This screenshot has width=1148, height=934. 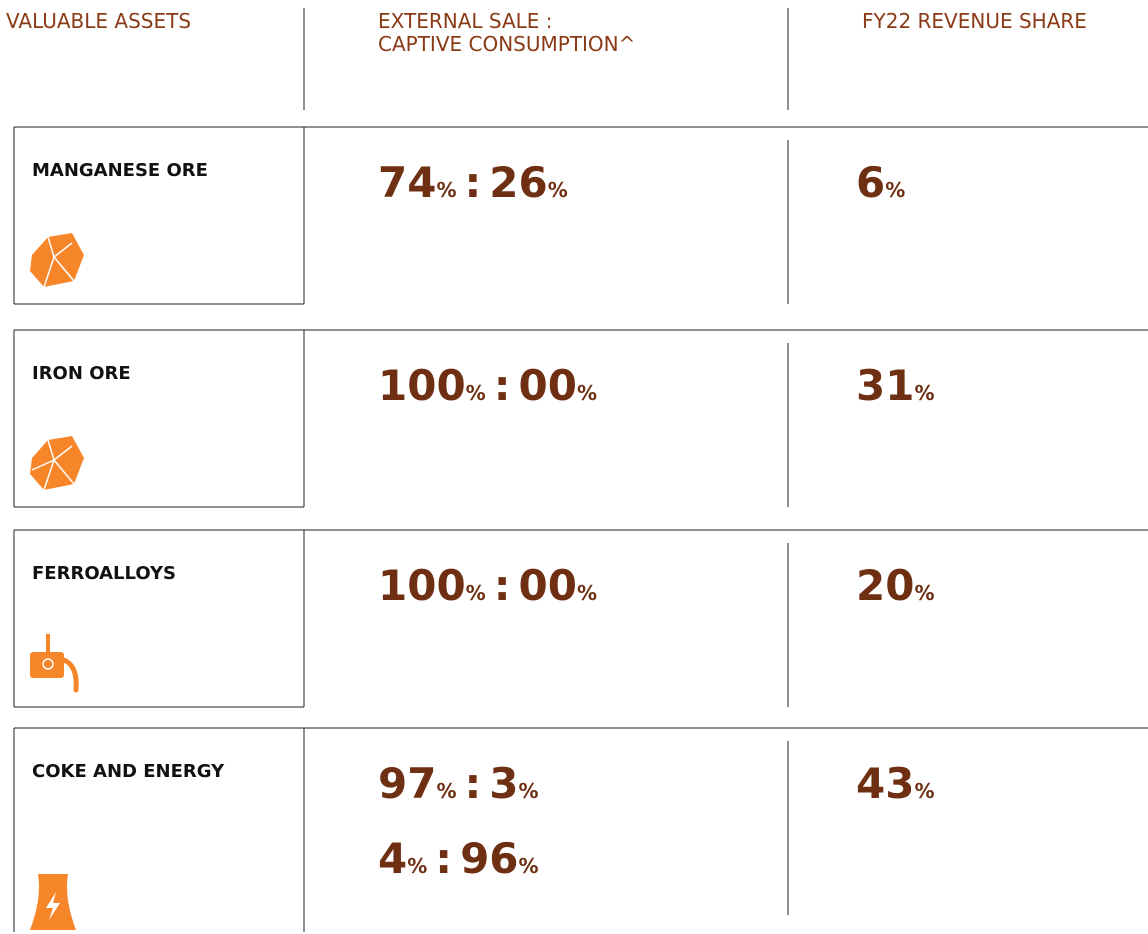 I want to click on asset-name-text: FERROALLOYS, so click(x=104, y=573).